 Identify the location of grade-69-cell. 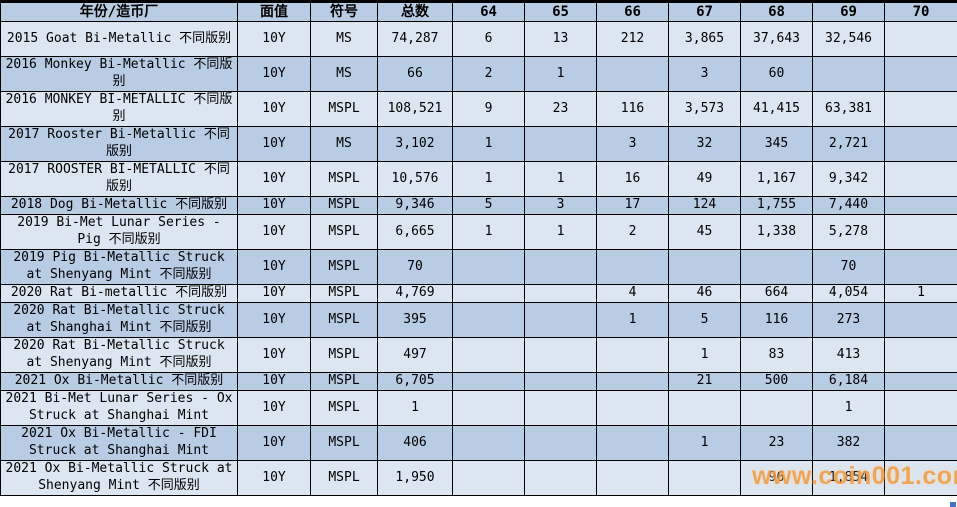
(848, 74).